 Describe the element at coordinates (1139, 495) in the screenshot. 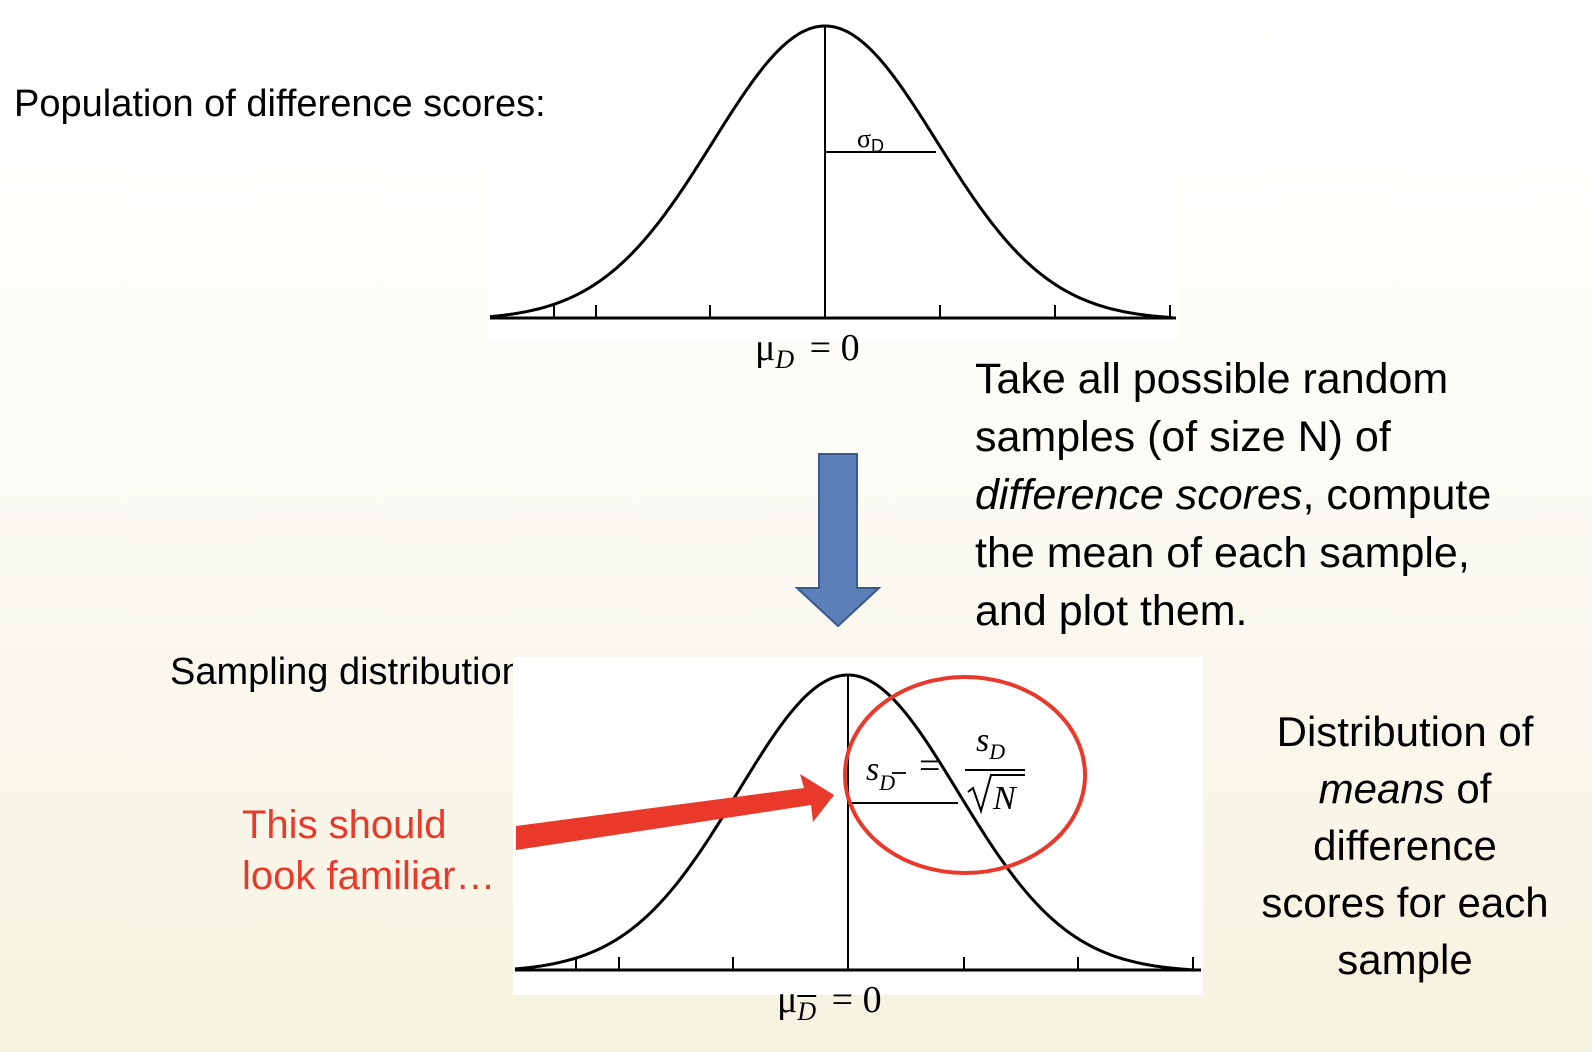

I see `description-italic: difference scores` at that location.